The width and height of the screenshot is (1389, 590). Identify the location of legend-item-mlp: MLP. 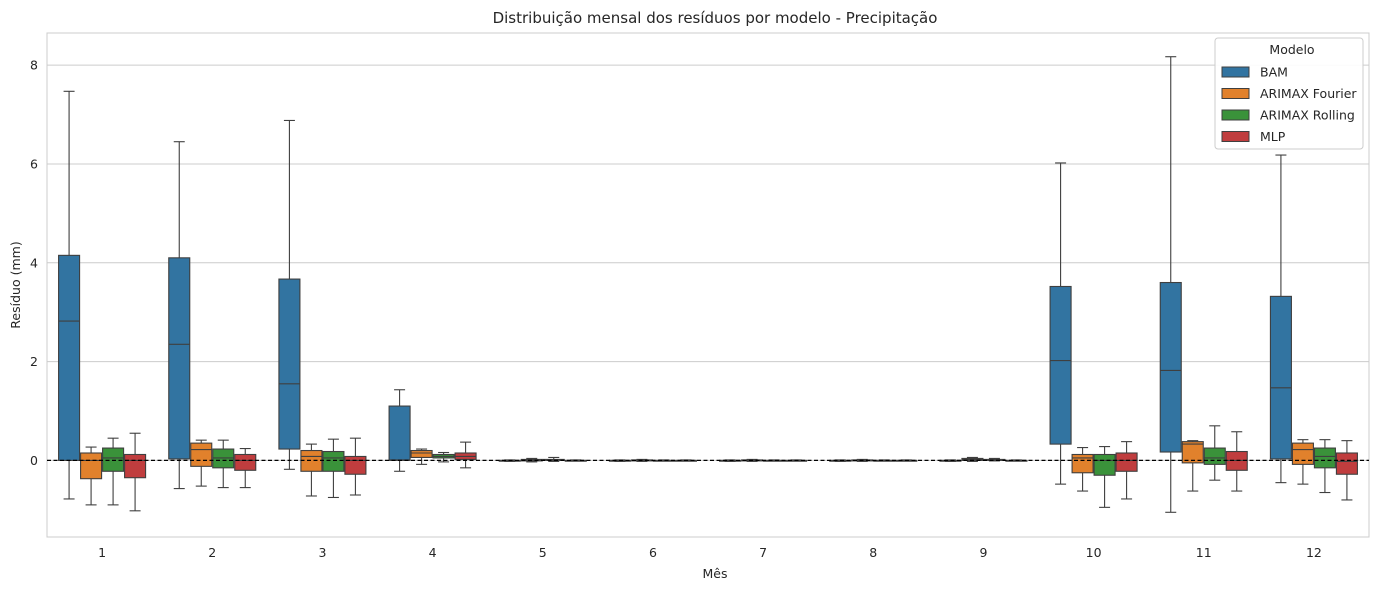
(1253, 136).